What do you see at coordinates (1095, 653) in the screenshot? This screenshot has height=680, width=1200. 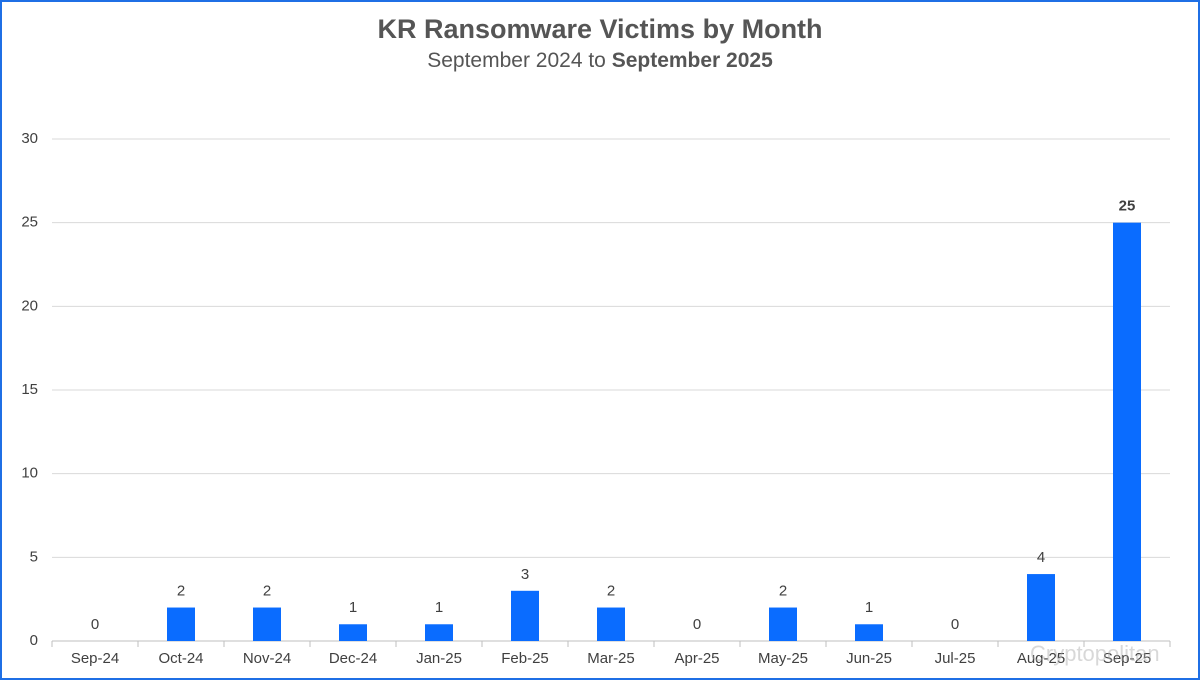 I see `watermark: Cryptopolitan` at bounding box center [1095, 653].